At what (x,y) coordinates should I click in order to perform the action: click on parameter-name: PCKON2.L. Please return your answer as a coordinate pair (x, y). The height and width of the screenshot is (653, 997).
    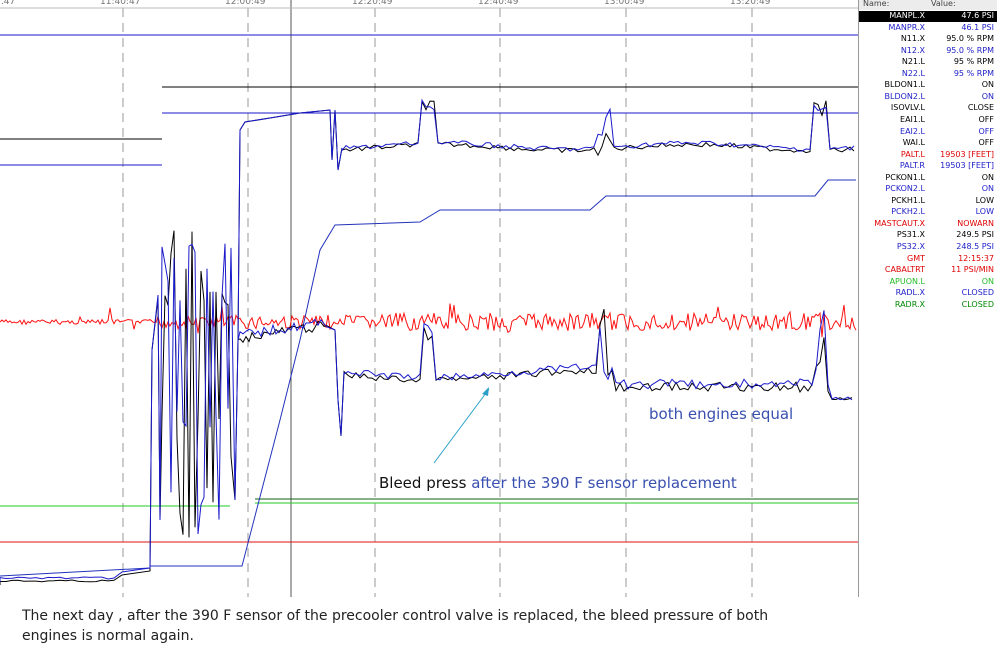
    Looking at the image, I should click on (905, 189).